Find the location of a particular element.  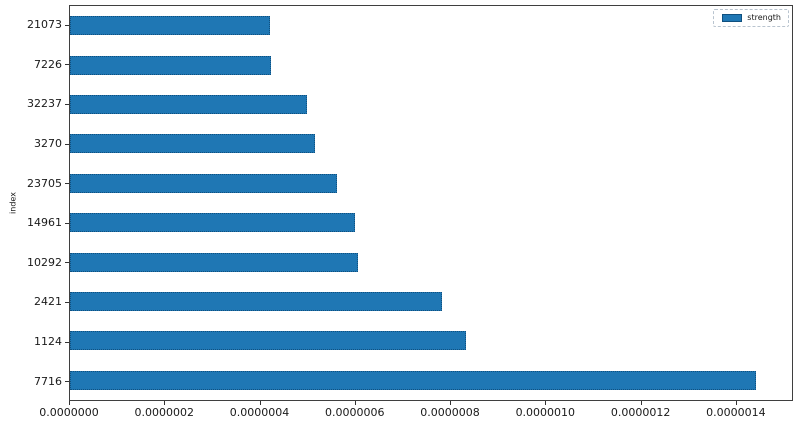

legend-label: strength is located at coordinates (764, 17).